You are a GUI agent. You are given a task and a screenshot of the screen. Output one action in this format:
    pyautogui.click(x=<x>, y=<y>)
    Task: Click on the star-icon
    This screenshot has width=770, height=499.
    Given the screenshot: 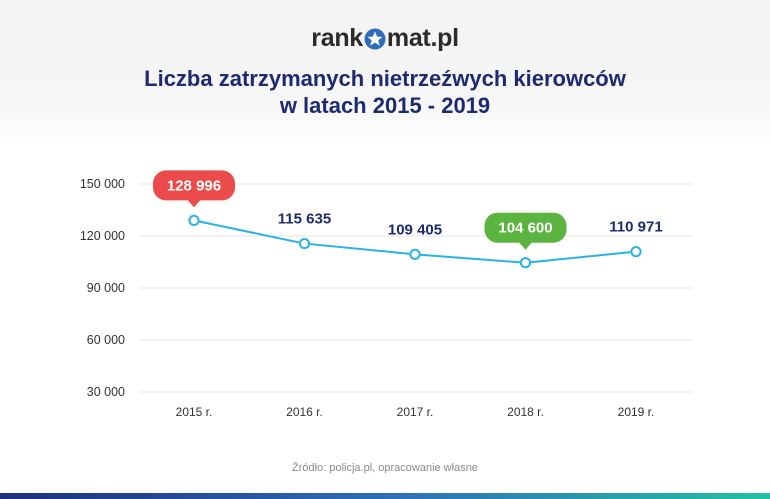 What is the action you would take?
    pyautogui.click(x=375, y=42)
    